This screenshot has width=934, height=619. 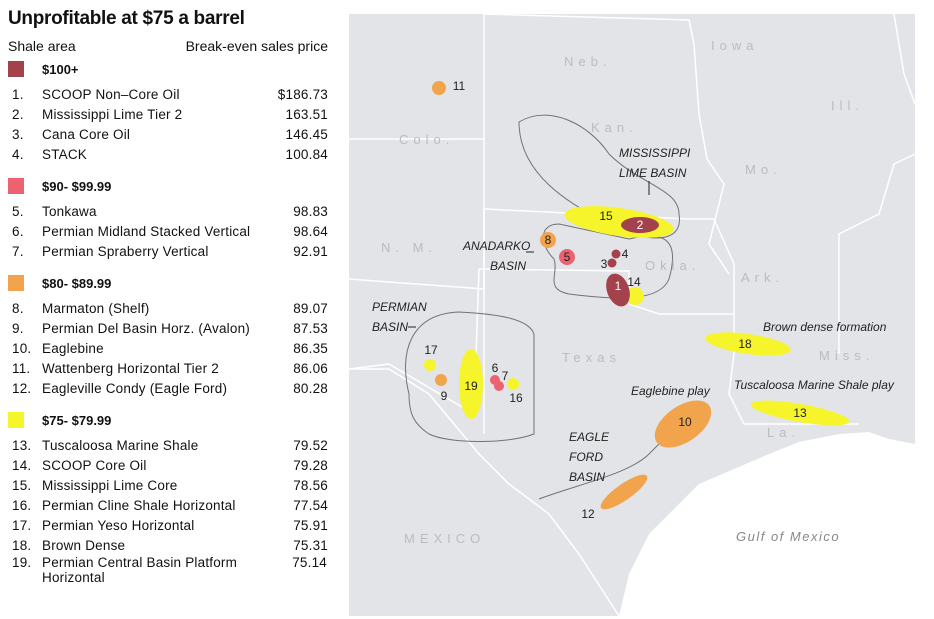 I want to click on area-name: Permian Spraberry Vertical, so click(x=125, y=251).